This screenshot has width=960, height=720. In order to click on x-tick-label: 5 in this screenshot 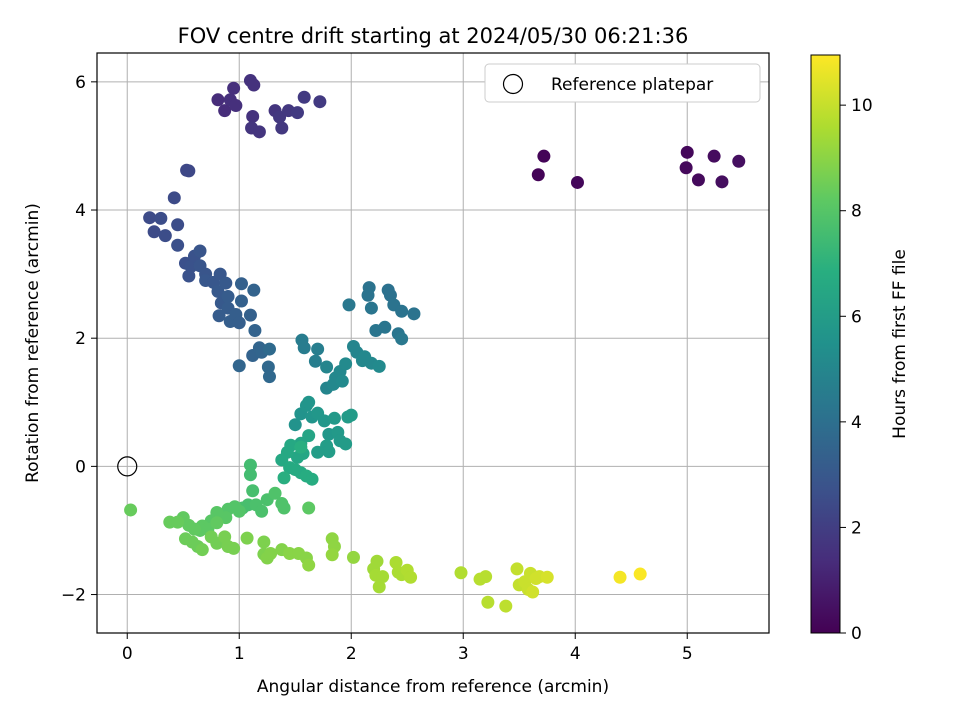, I will do `click(687, 654)`.